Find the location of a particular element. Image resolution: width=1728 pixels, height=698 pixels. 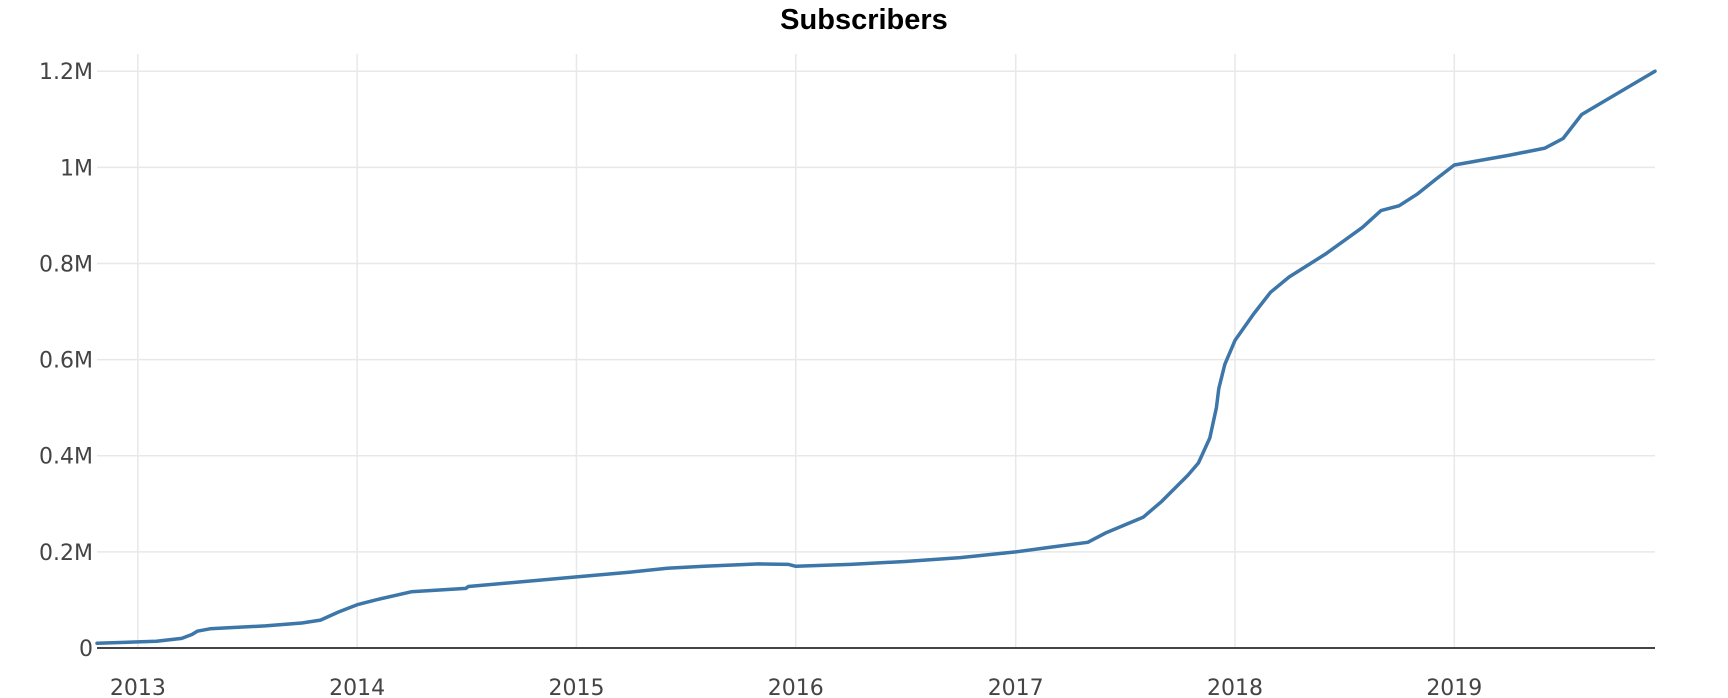

x-tick-label: 2014 is located at coordinates (357, 687).